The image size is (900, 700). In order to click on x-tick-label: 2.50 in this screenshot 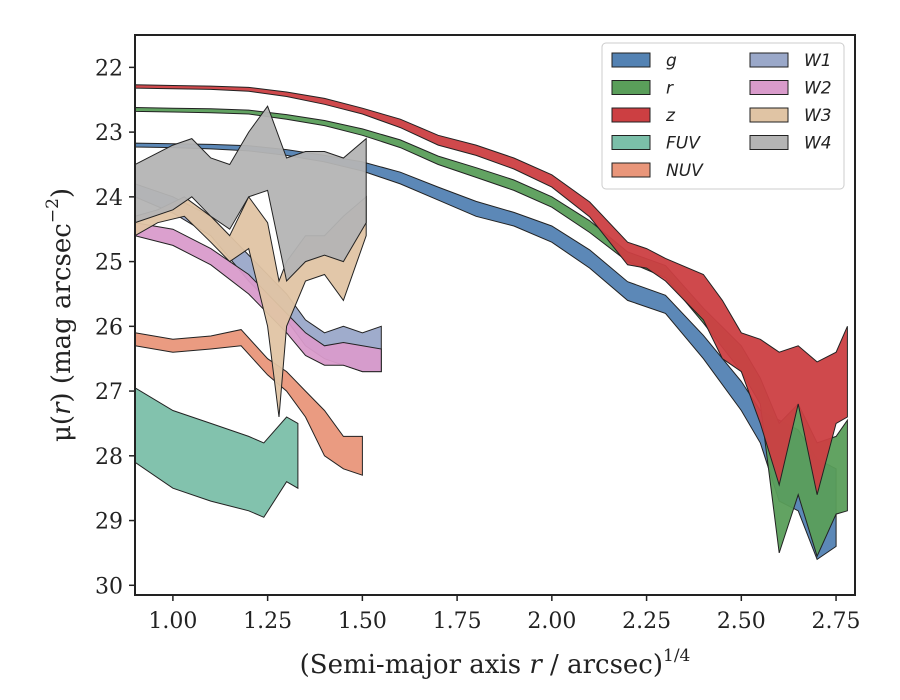, I will do `click(741, 621)`.